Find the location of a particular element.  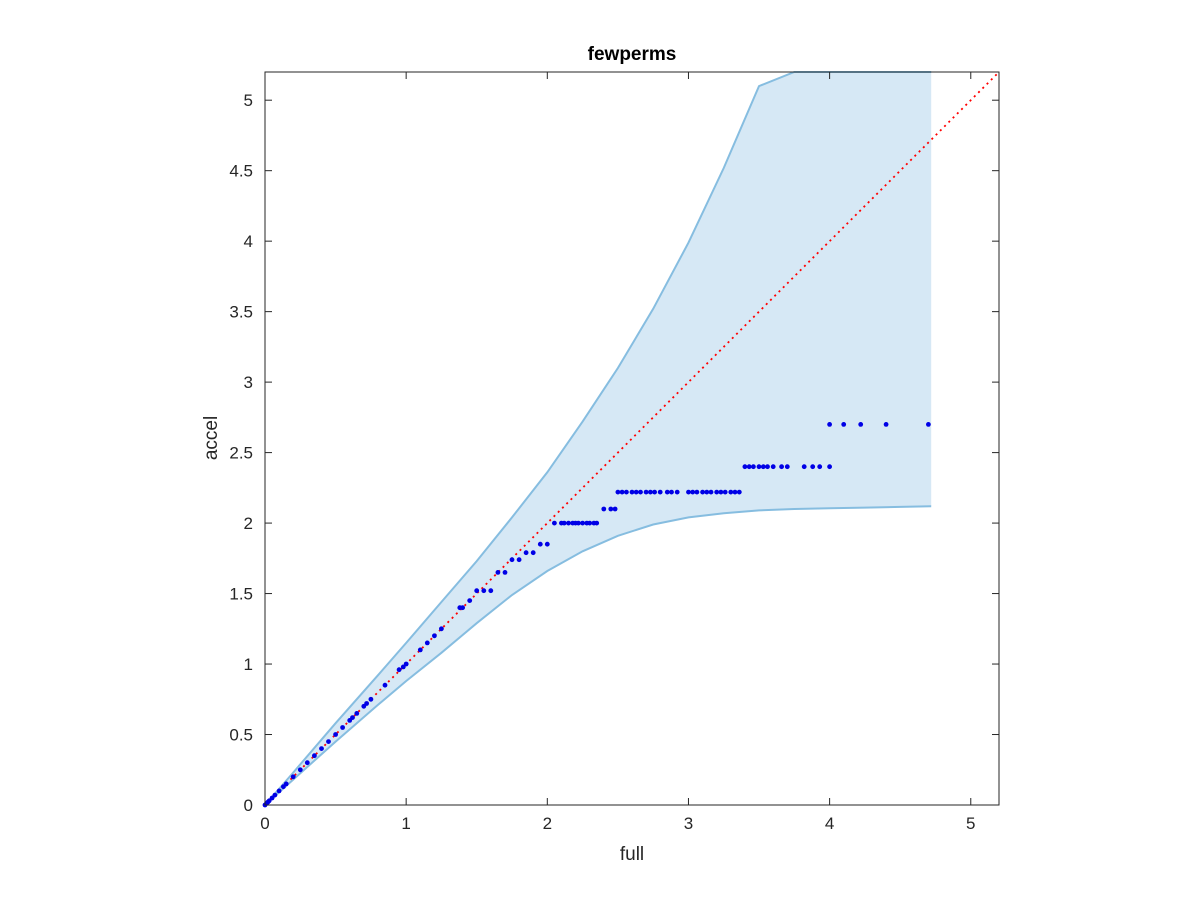

y-tick-label: 1 is located at coordinates (248, 664).